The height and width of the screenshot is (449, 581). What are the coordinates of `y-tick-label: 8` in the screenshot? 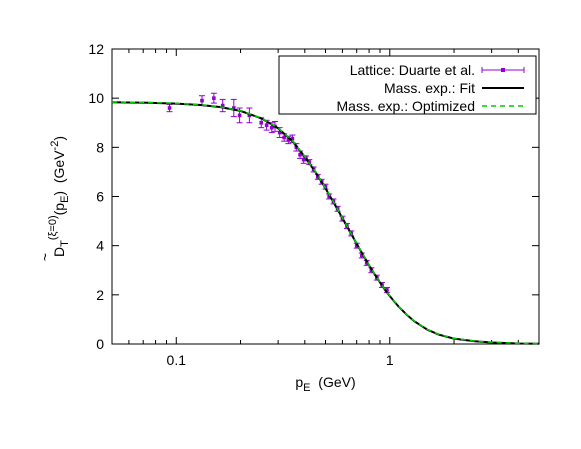 It's located at (100, 147).